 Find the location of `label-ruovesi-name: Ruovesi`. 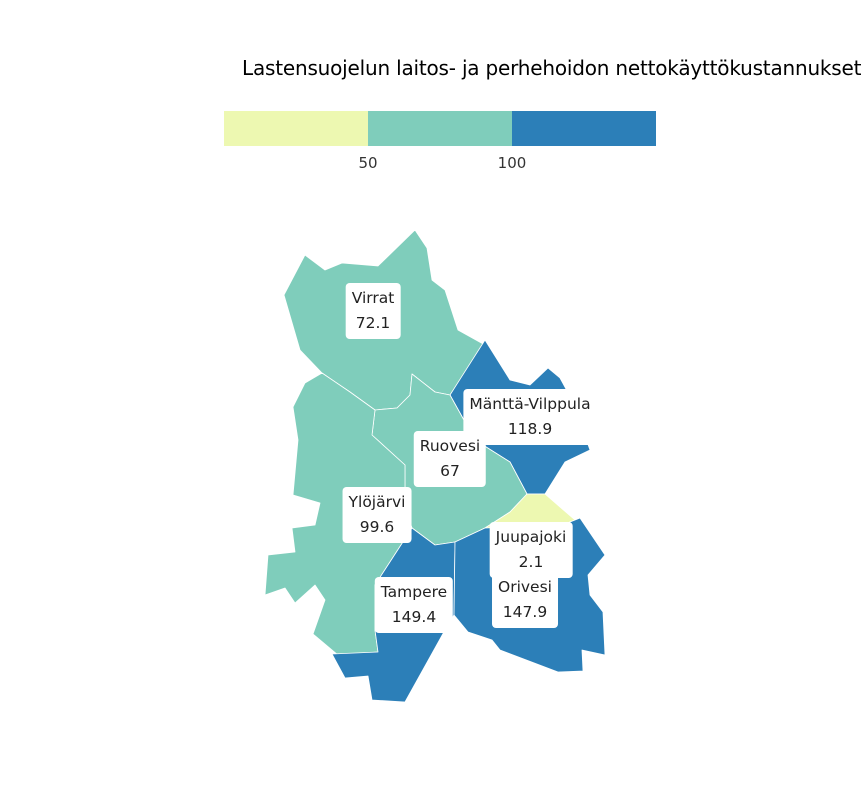

label-ruovesi-name: Ruovesi is located at coordinates (450, 446).